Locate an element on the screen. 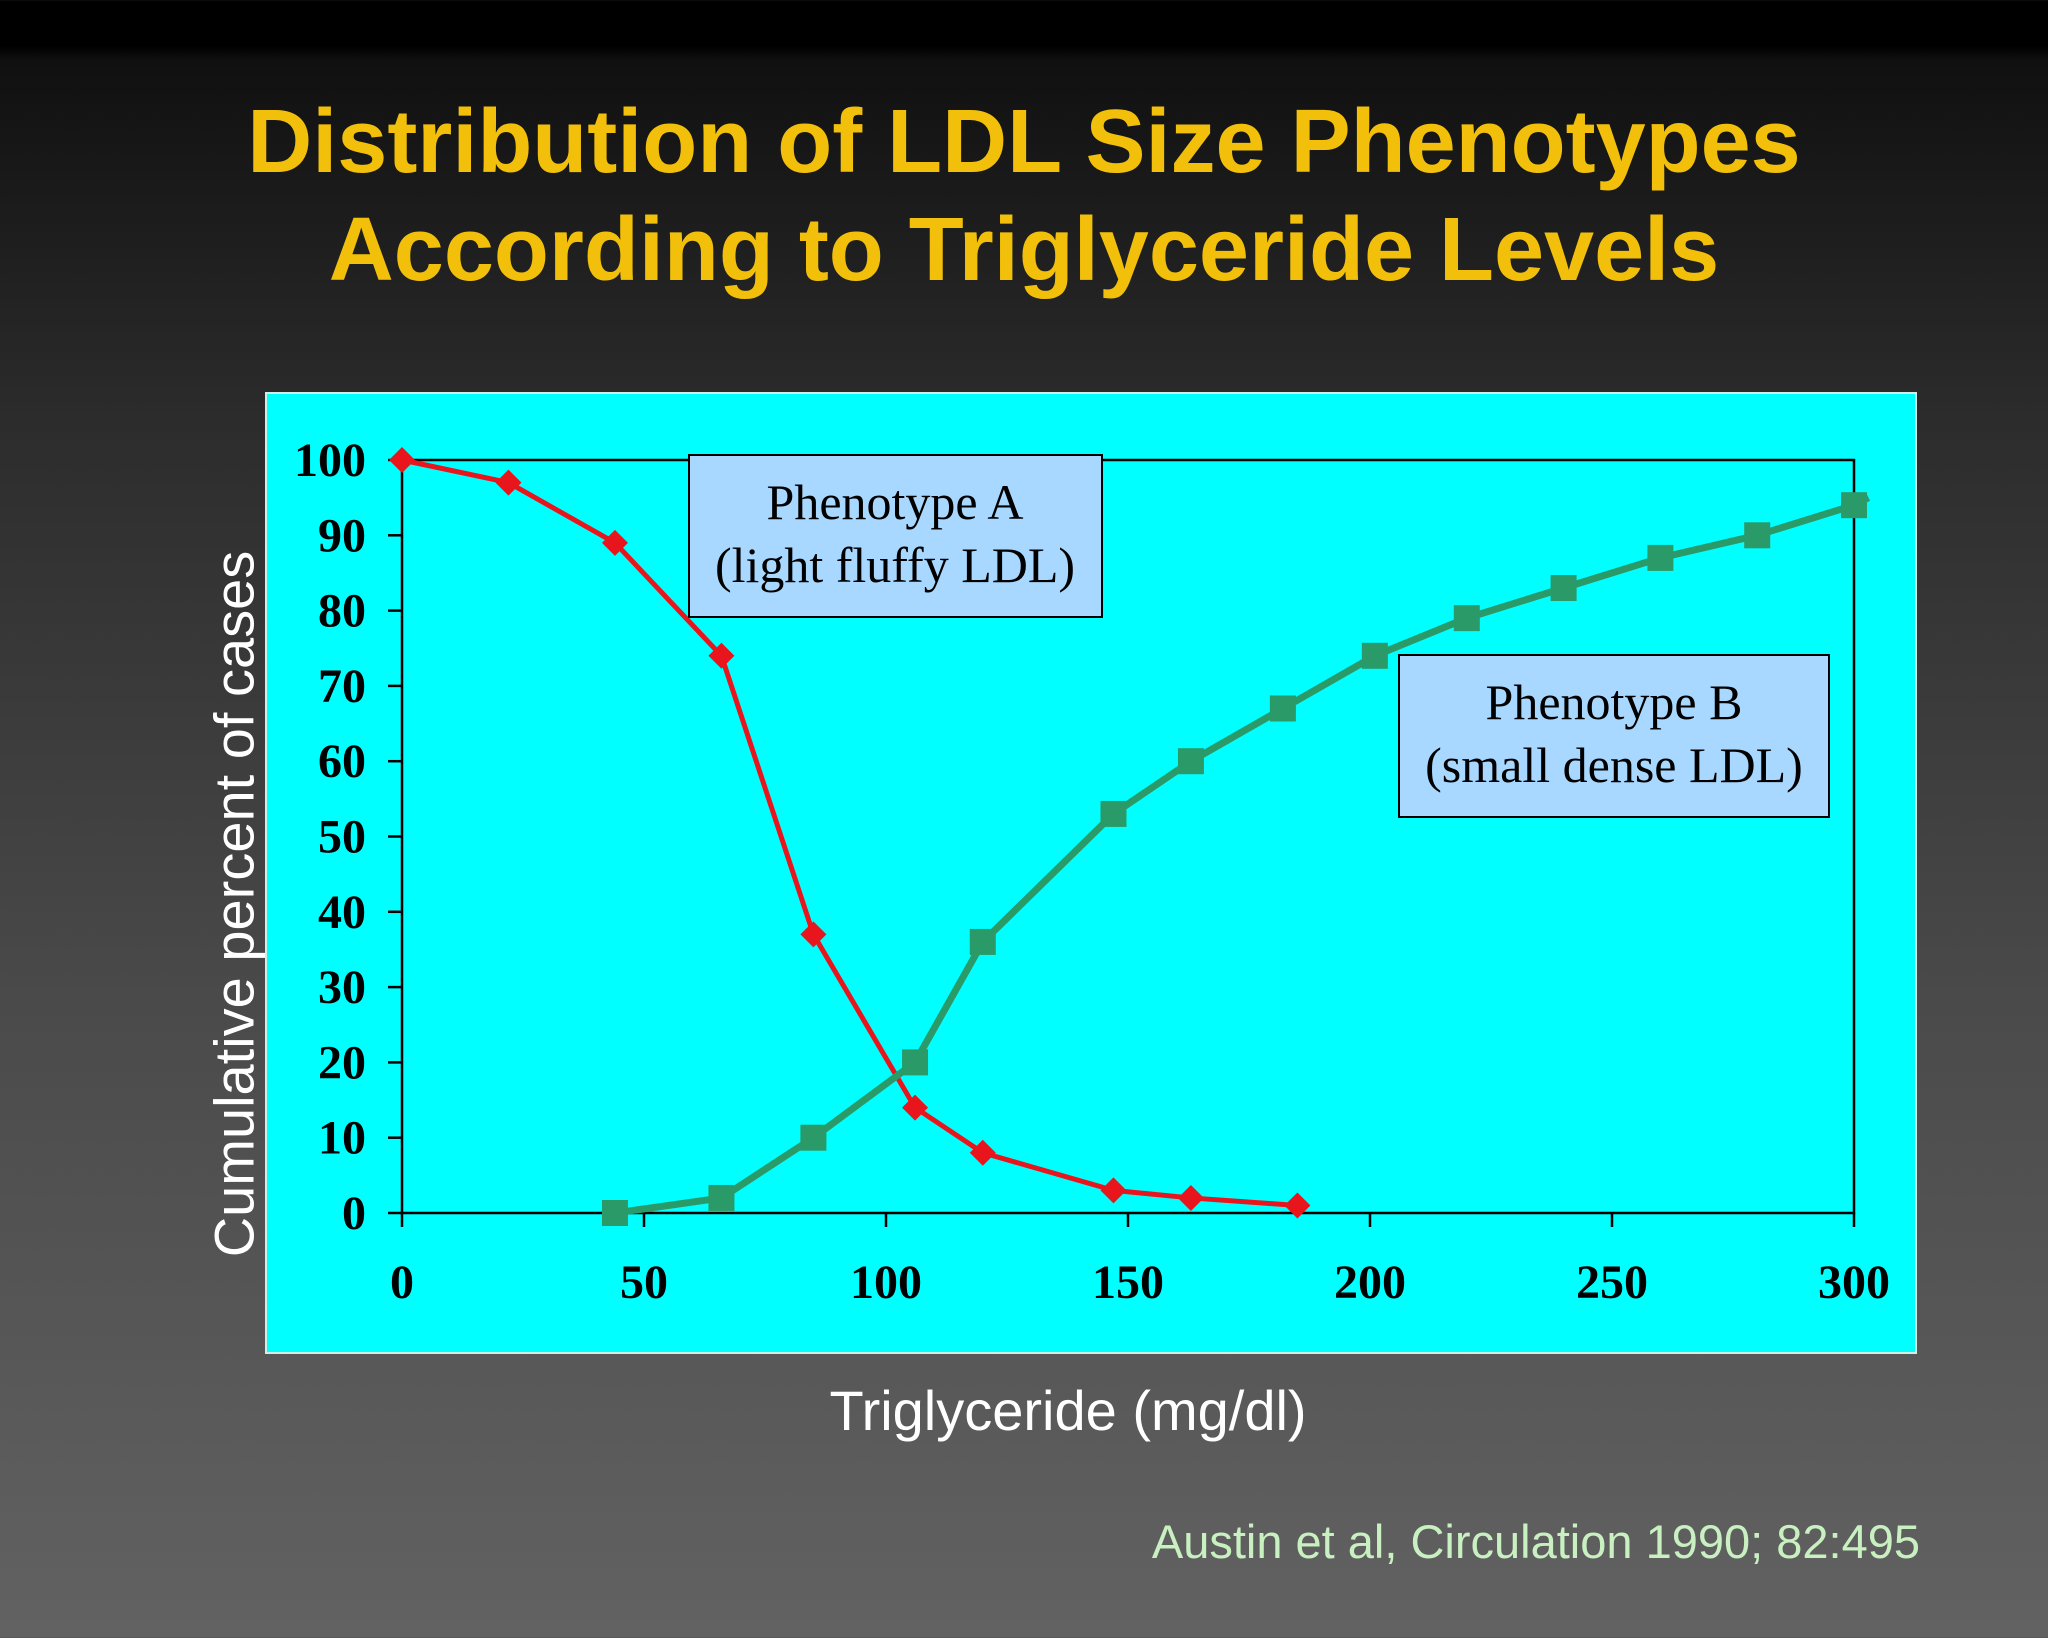 The image size is (2048, 1638). legend-b-line-2: (small dense LDL) is located at coordinates (1614, 765).